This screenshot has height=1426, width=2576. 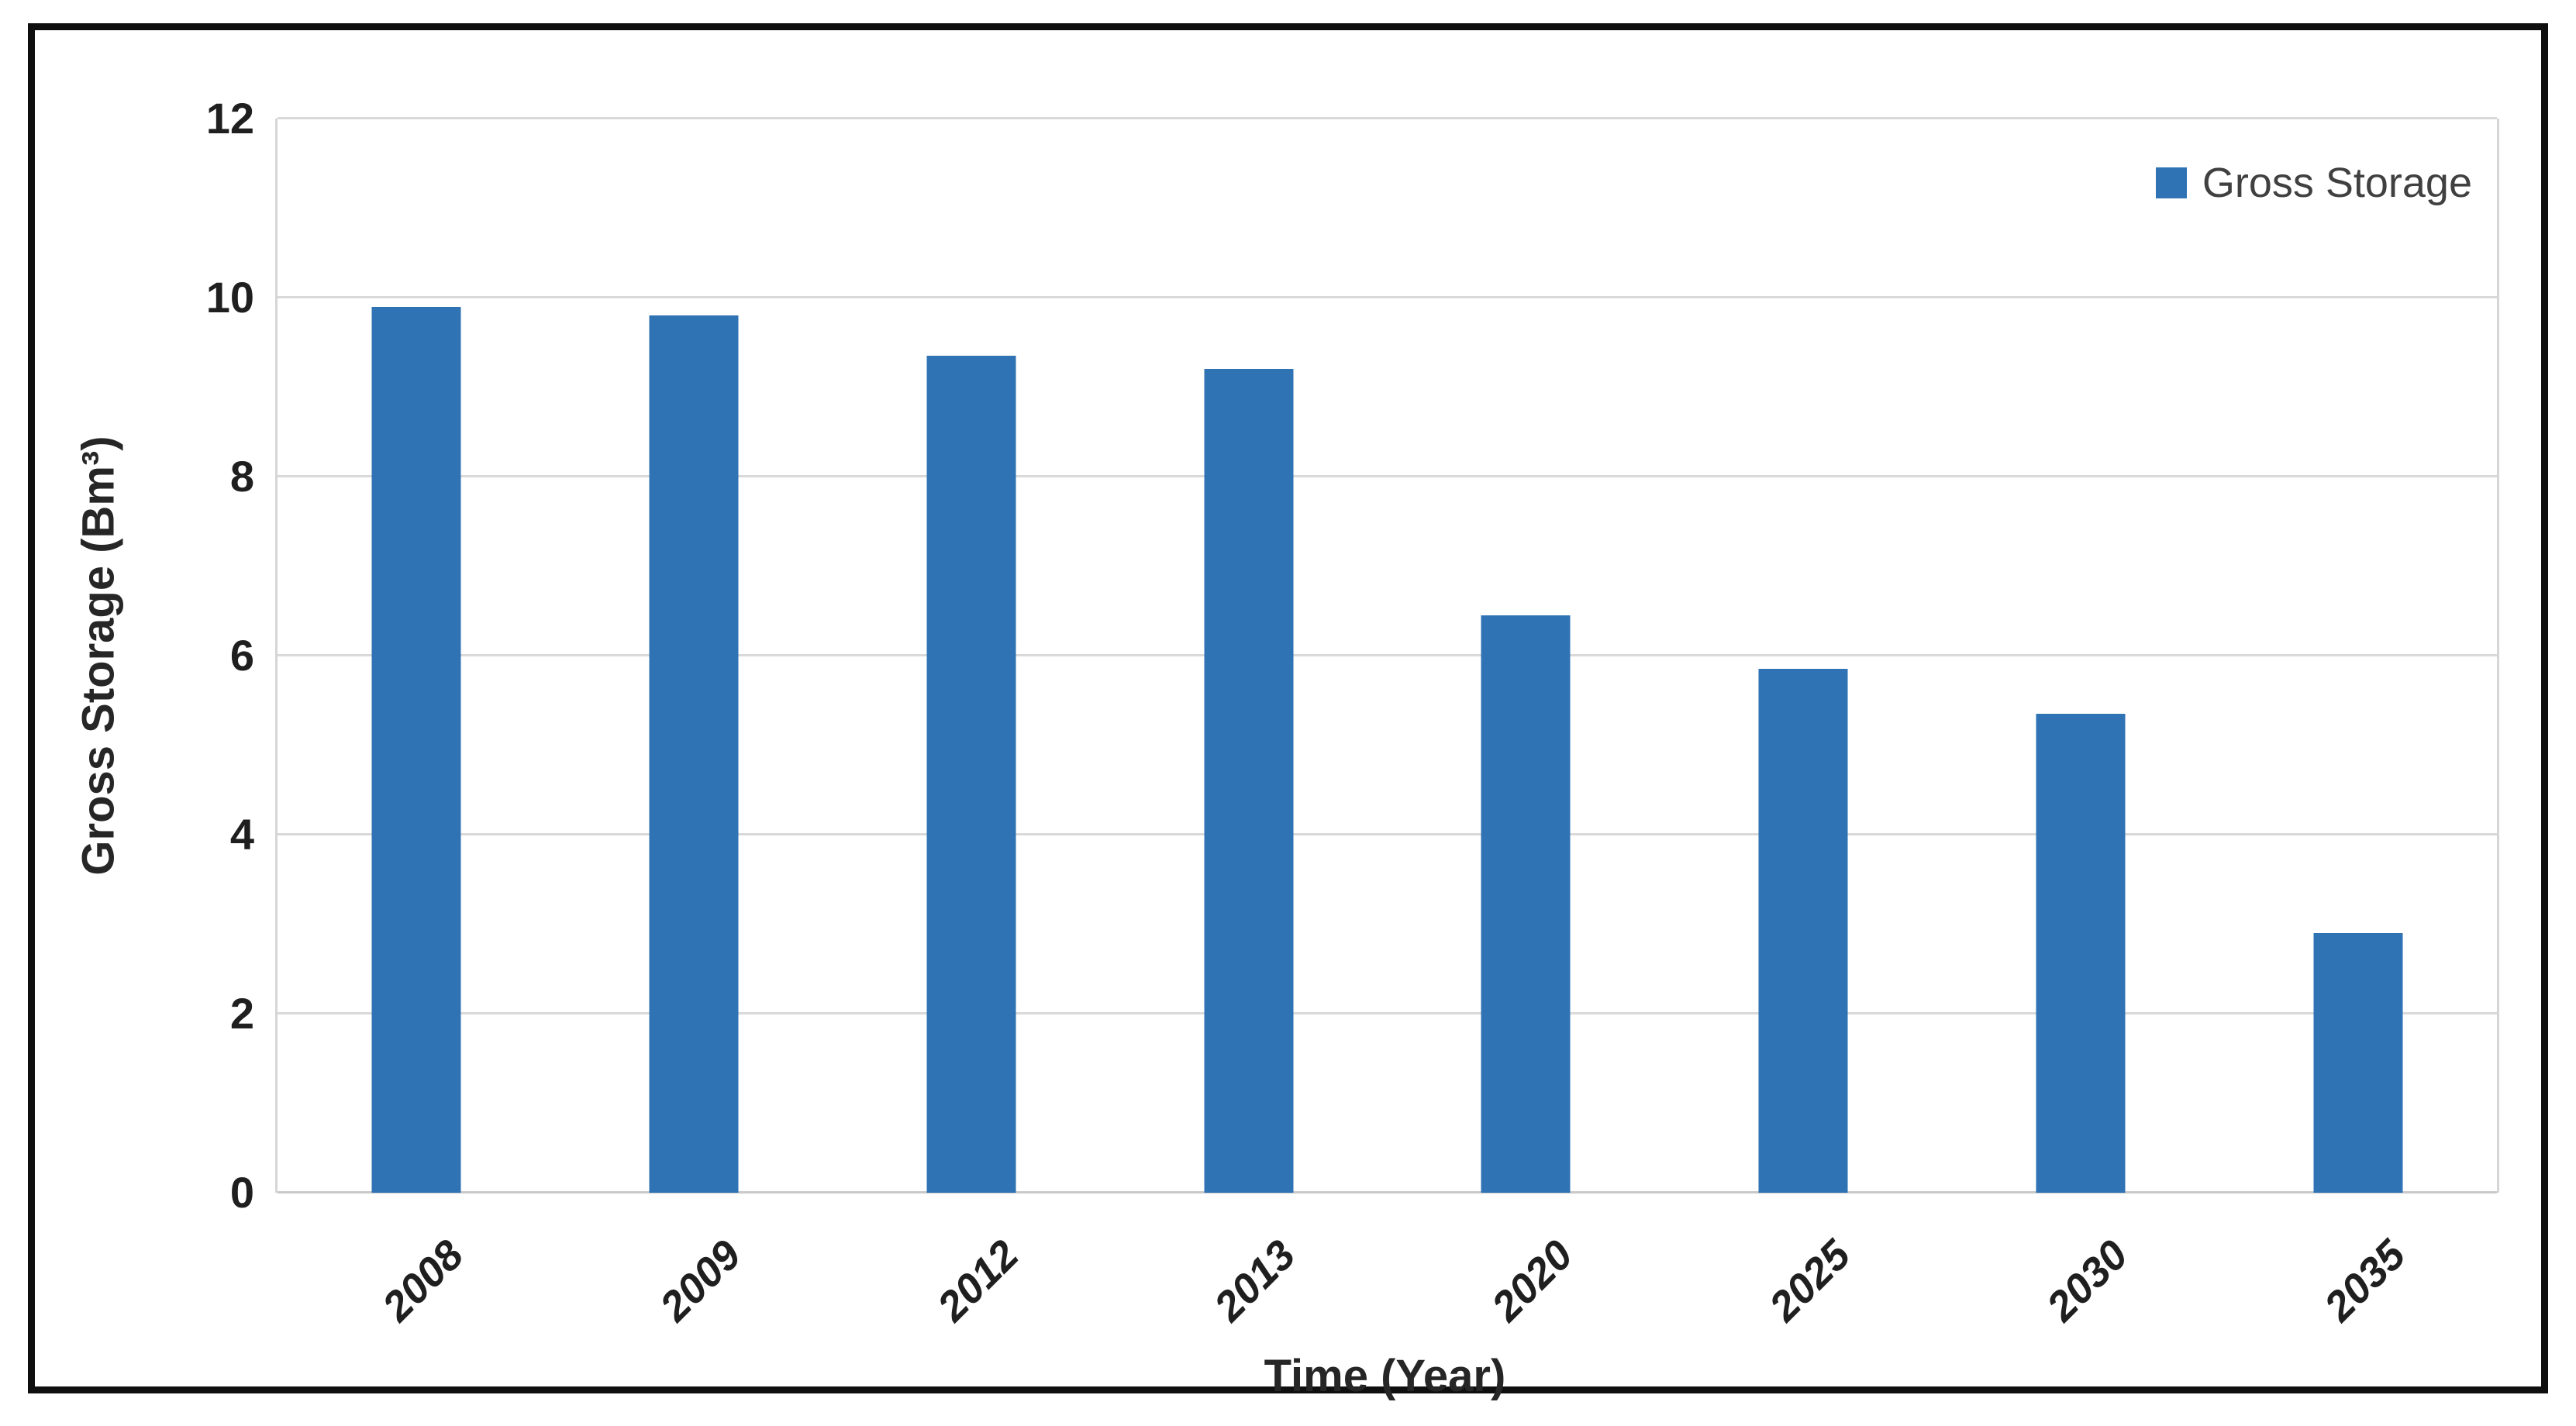 I want to click on bar-2008, so click(x=416, y=749).